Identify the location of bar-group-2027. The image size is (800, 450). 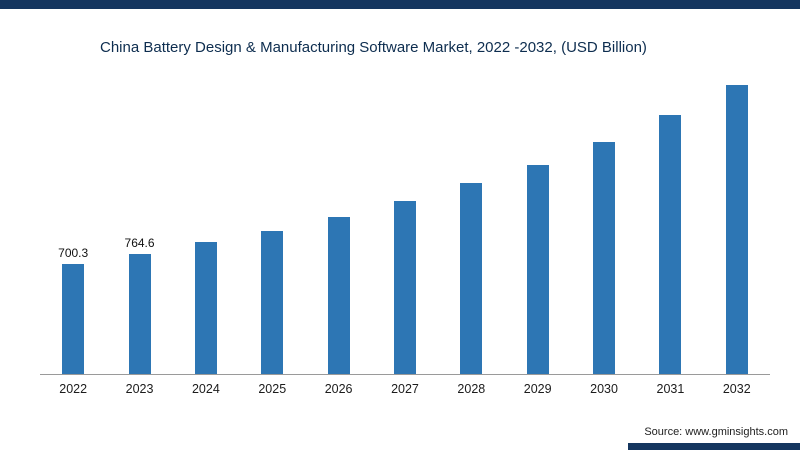
(405, 219).